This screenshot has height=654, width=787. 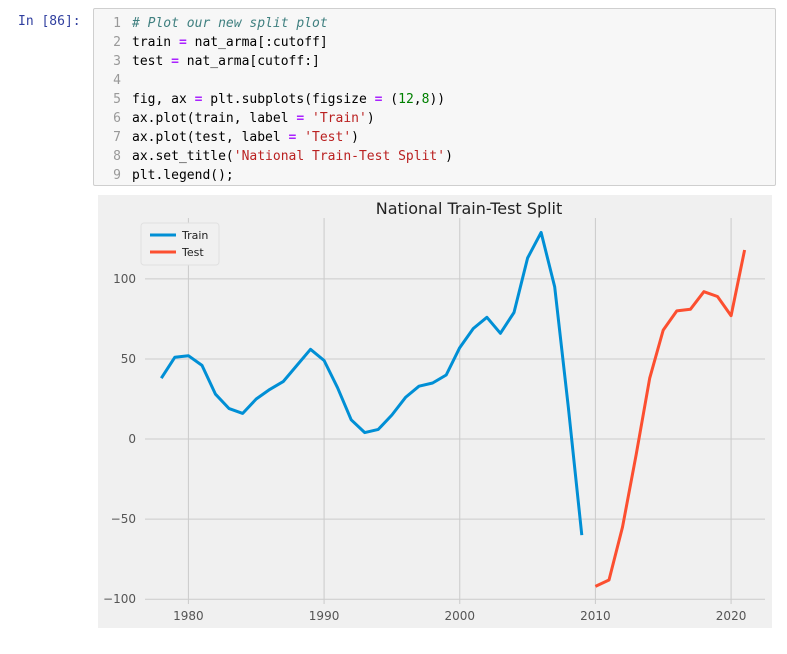 What do you see at coordinates (117, 61) in the screenshot?
I see `line-number: 3` at bounding box center [117, 61].